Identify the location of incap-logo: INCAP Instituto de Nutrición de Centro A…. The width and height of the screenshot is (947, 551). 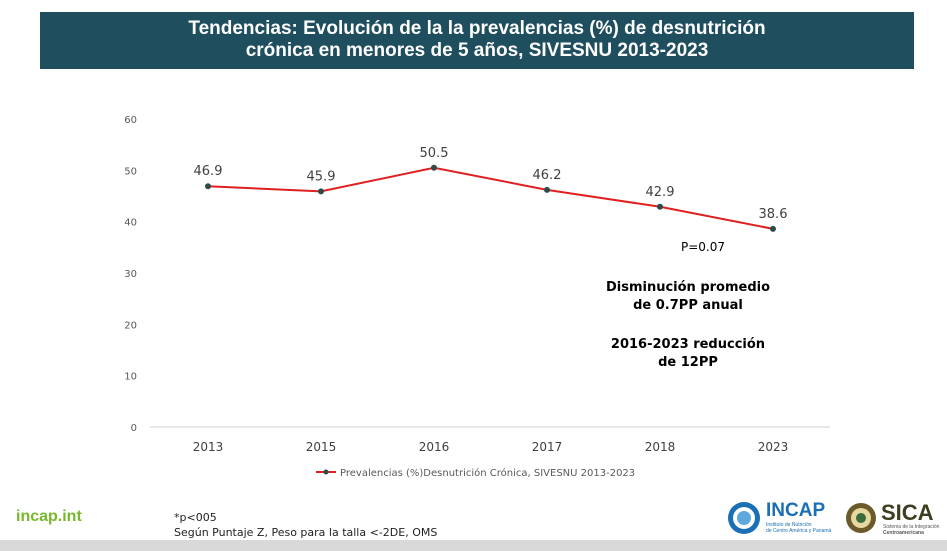
(785, 518).